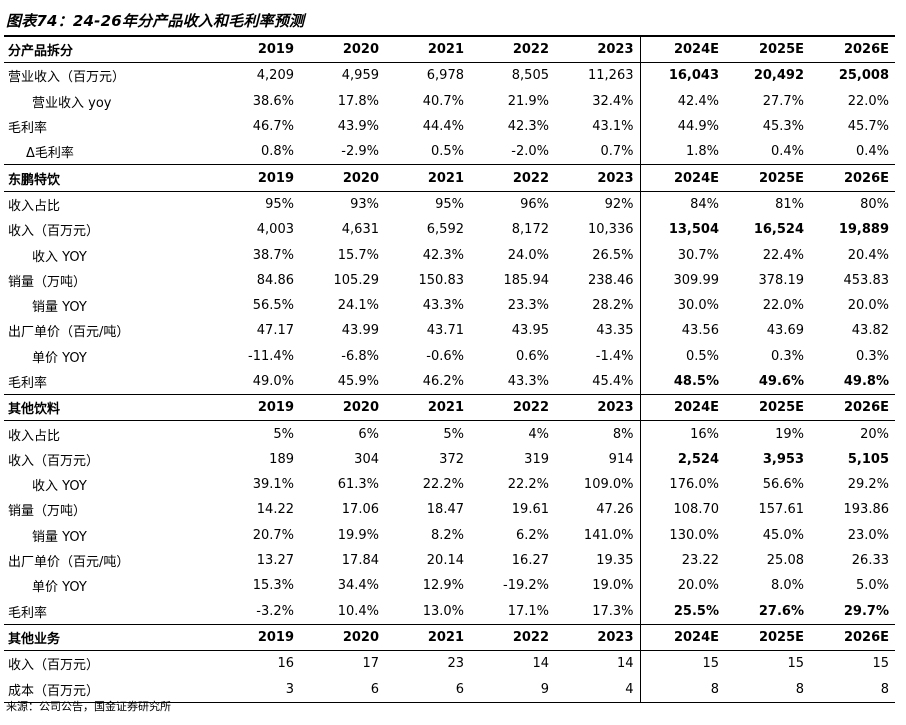 Image resolution: width=906 pixels, height=725 pixels. What do you see at coordinates (528, 255) in the screenshot?
I see `table-cell: 24.0%` at bounding box center [528, 255].